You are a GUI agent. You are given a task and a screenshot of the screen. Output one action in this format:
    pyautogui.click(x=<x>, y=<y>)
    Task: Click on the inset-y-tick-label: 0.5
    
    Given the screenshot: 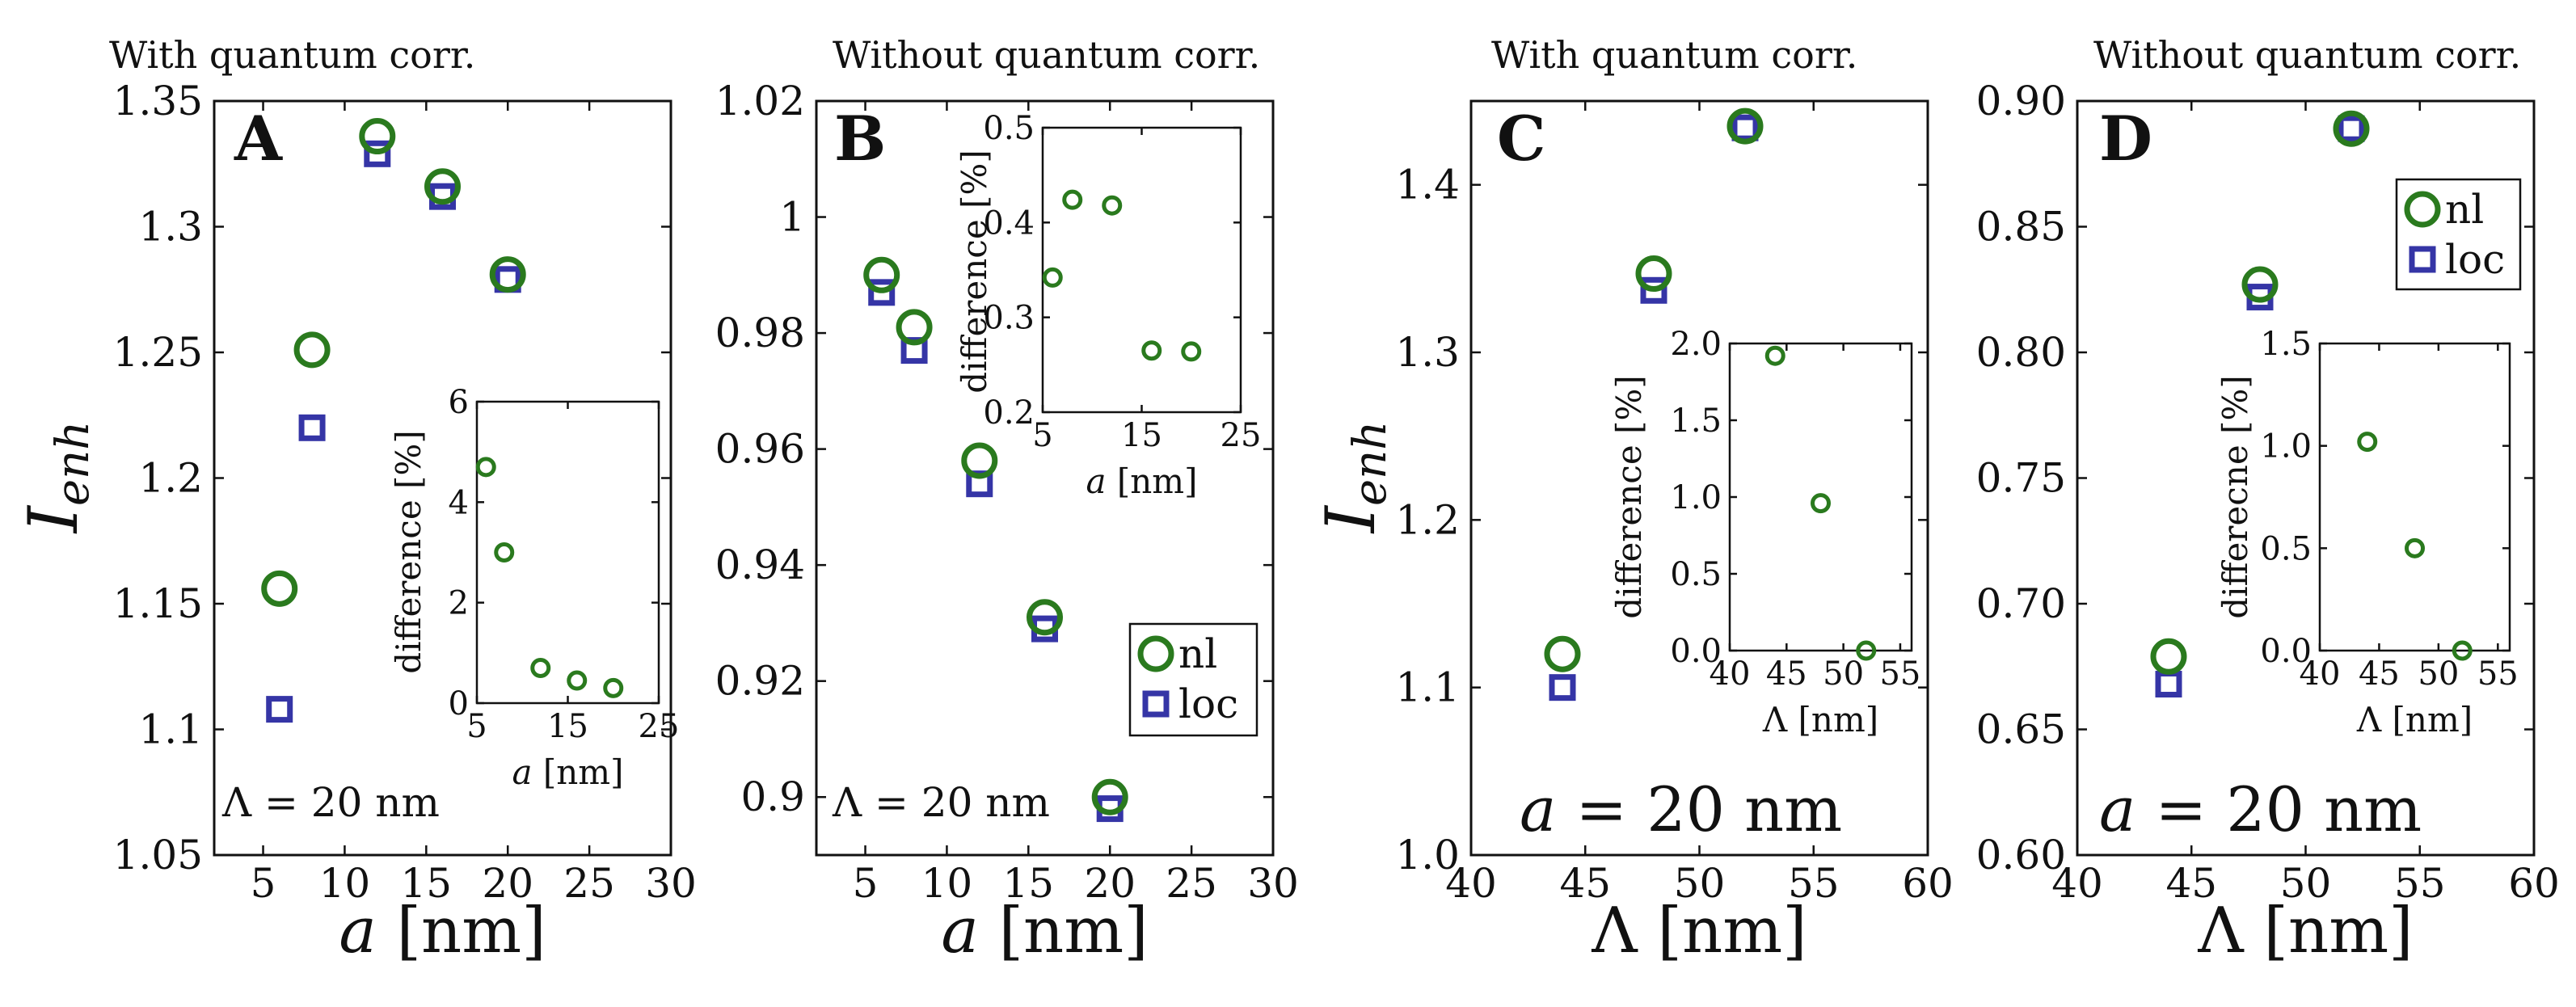 What is the action you would take?
    pyautogui.click(x=2286, y=549)
    